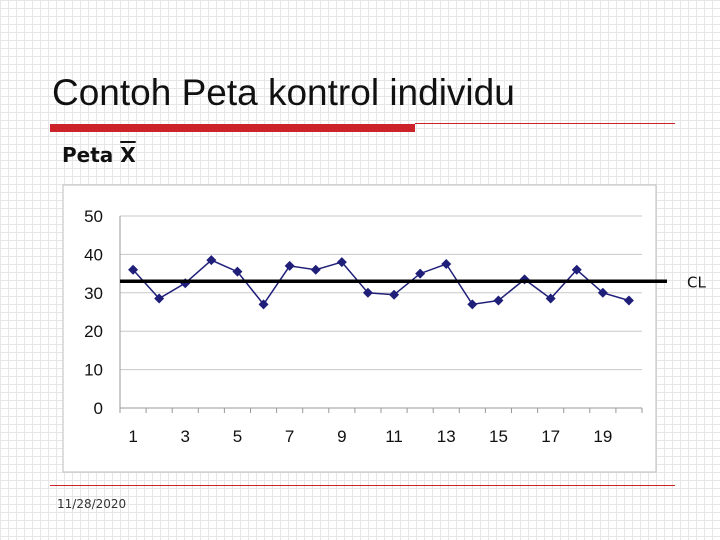  I want to click on title-underline, so click(545, 123).